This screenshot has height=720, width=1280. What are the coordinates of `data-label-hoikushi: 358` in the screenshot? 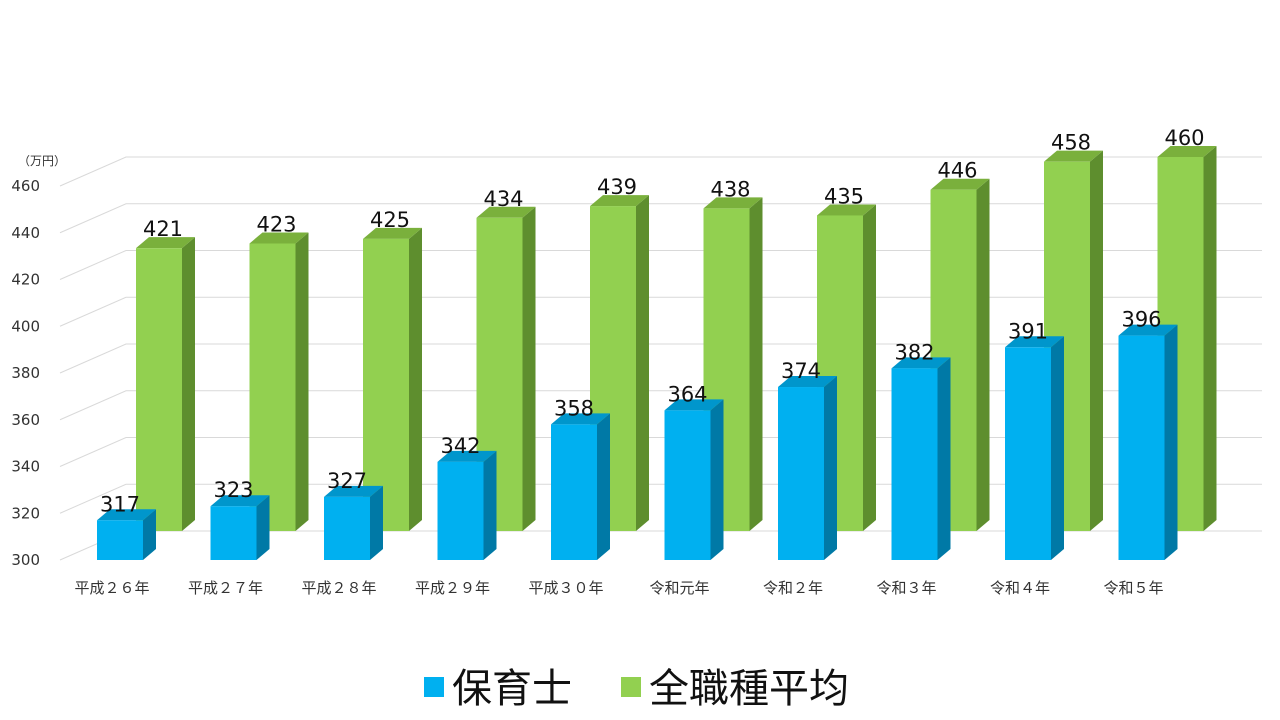 It's located at (574, 408).